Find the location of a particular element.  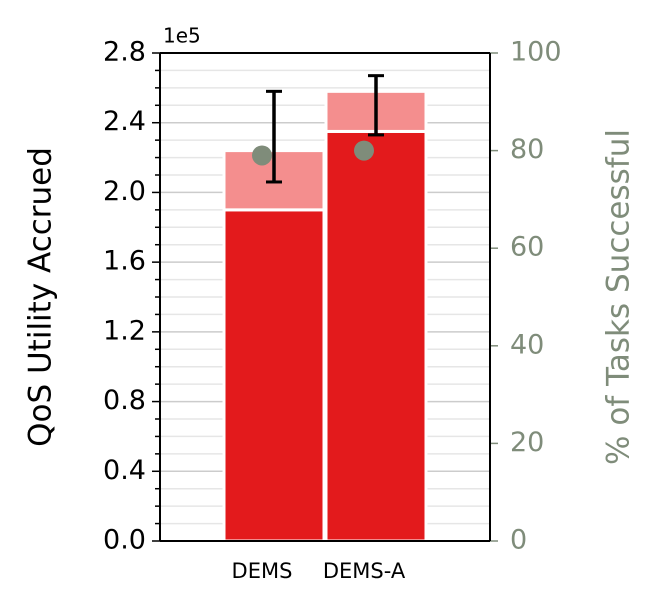

x-tick-label: DEMS-A is located at coordinates (364, 571).